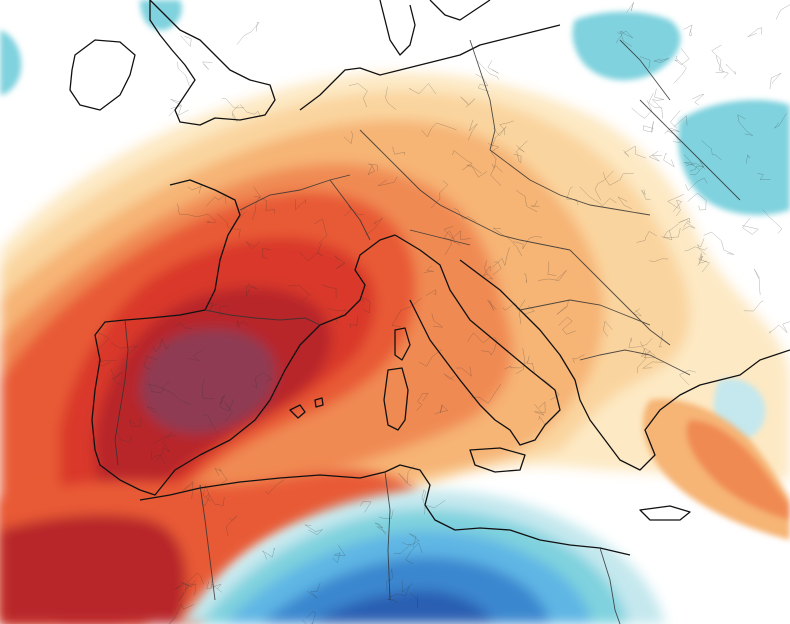  I want to click on coast-sardinia, so click(396, 399).